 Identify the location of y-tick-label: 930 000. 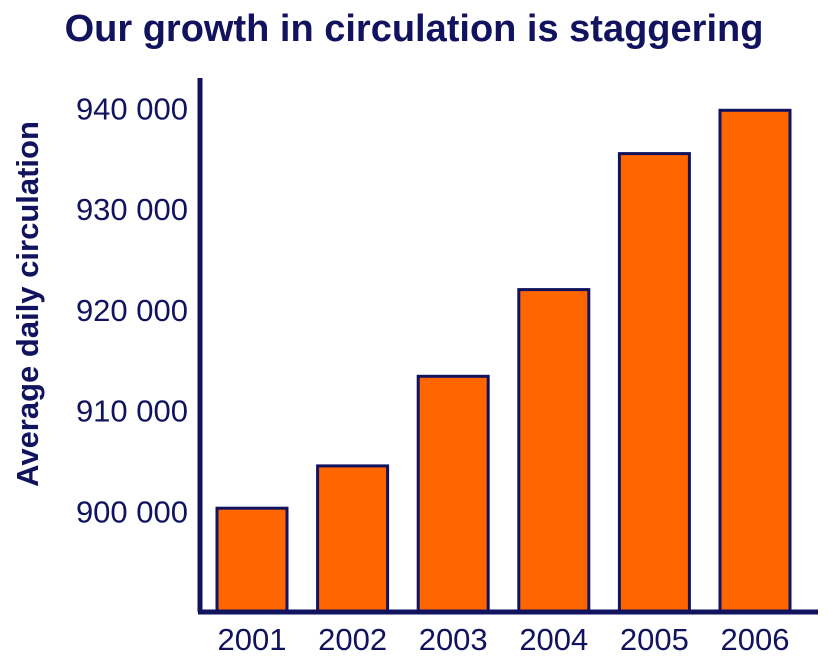
(132, 209).